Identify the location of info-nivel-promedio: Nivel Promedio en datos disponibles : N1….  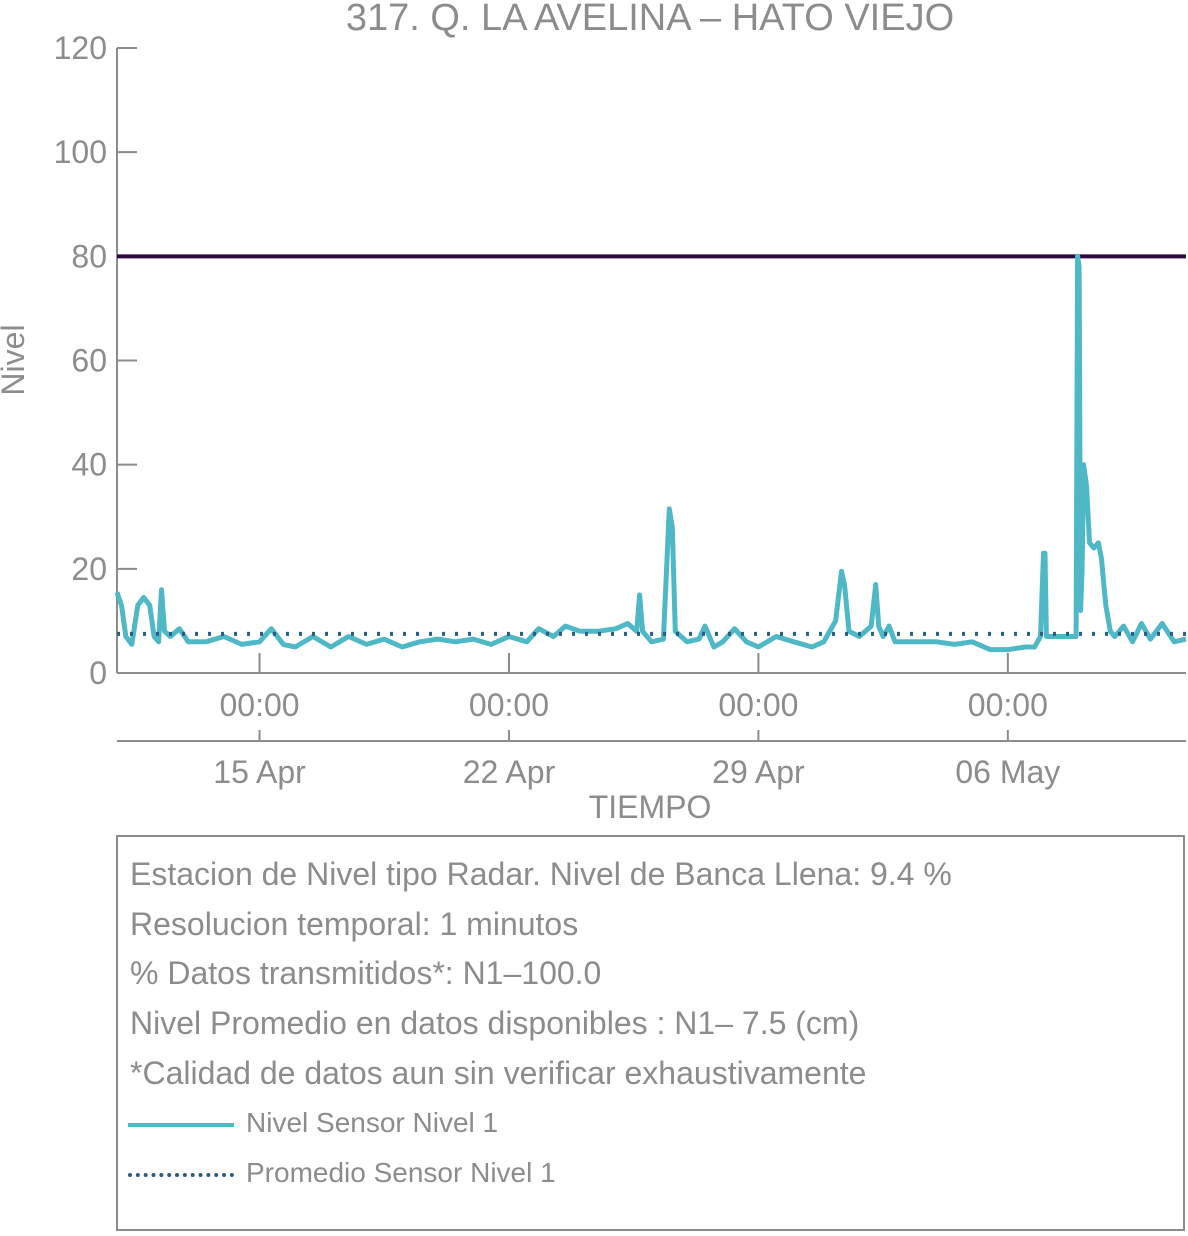
(495, 1023).